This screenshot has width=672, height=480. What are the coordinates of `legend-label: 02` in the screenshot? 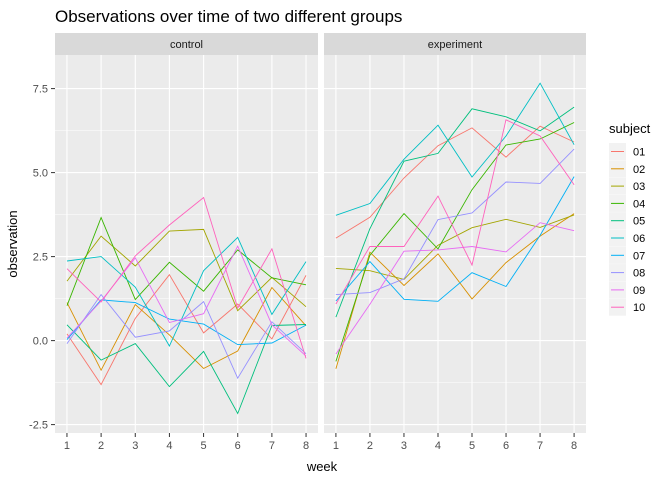 It's located at (639, 170).